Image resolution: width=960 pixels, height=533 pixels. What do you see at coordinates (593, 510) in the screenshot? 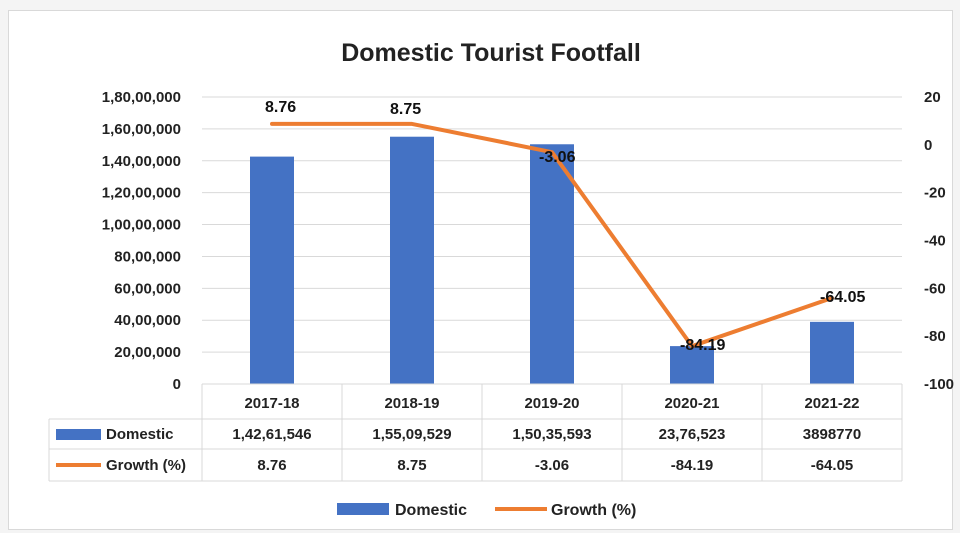
I see `legend-label-growth: Growth (%)` at bounding box center [593, 510].